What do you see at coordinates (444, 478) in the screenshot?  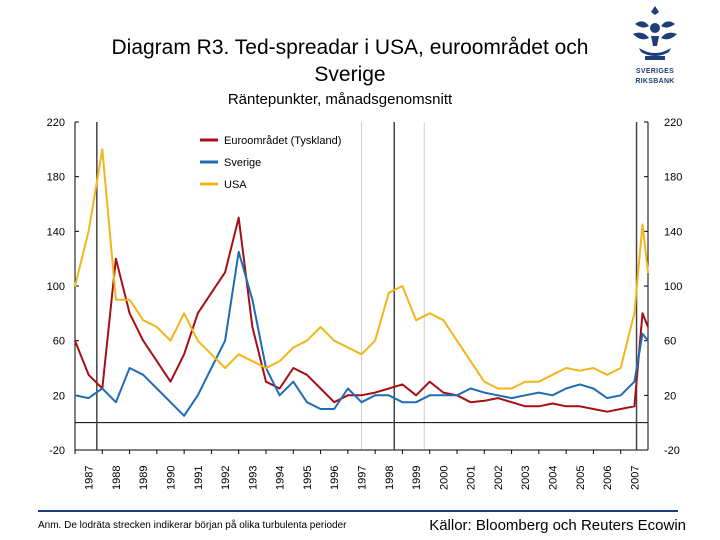 I see `x-tick-label-13: 2000` at bounding box center [444, 478].